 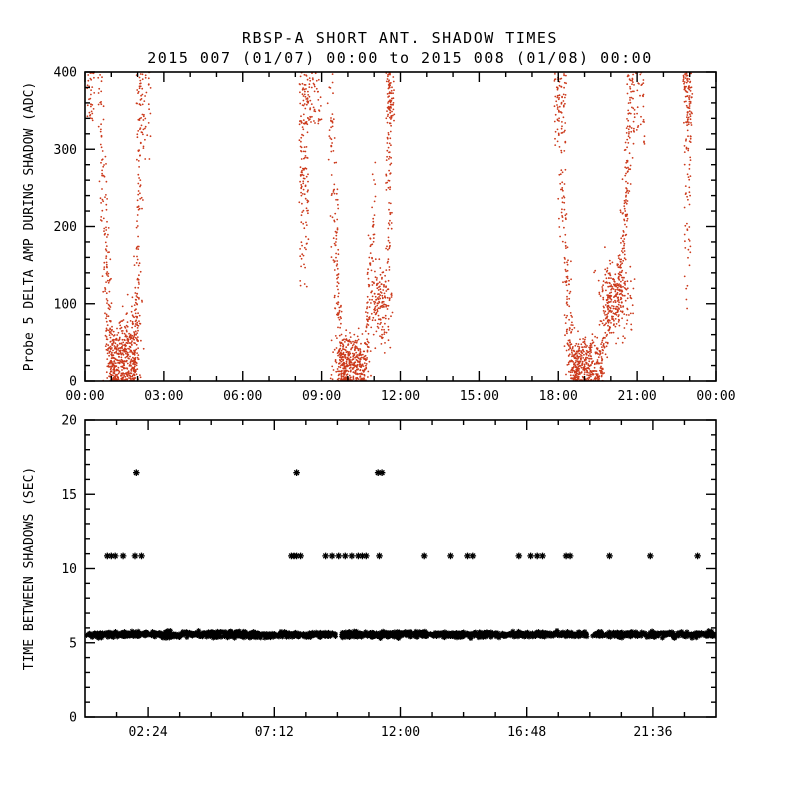 I want to click on time-between-shadows-xtick-label: 12:00, so click(x=400, y=732).